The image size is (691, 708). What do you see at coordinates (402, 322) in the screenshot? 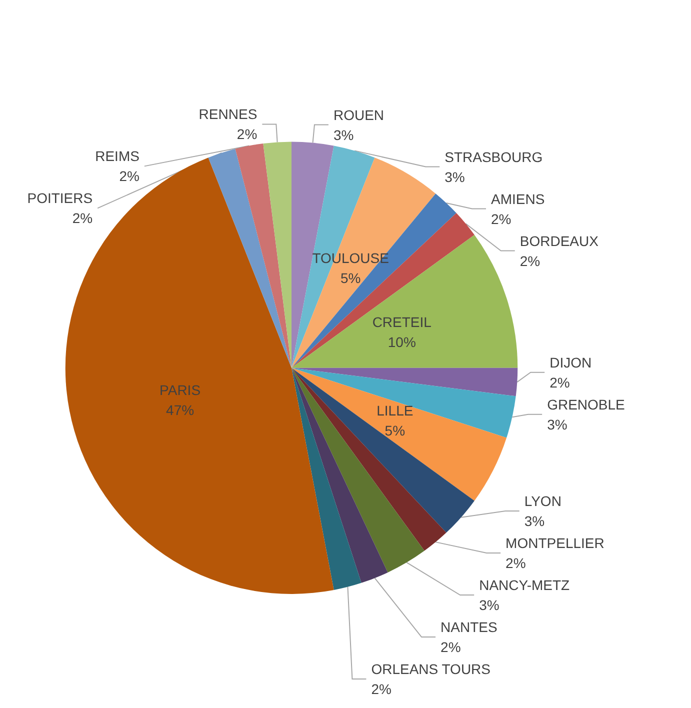
I see `slice-label: CRETEIL` at bounding box center [402, 322].